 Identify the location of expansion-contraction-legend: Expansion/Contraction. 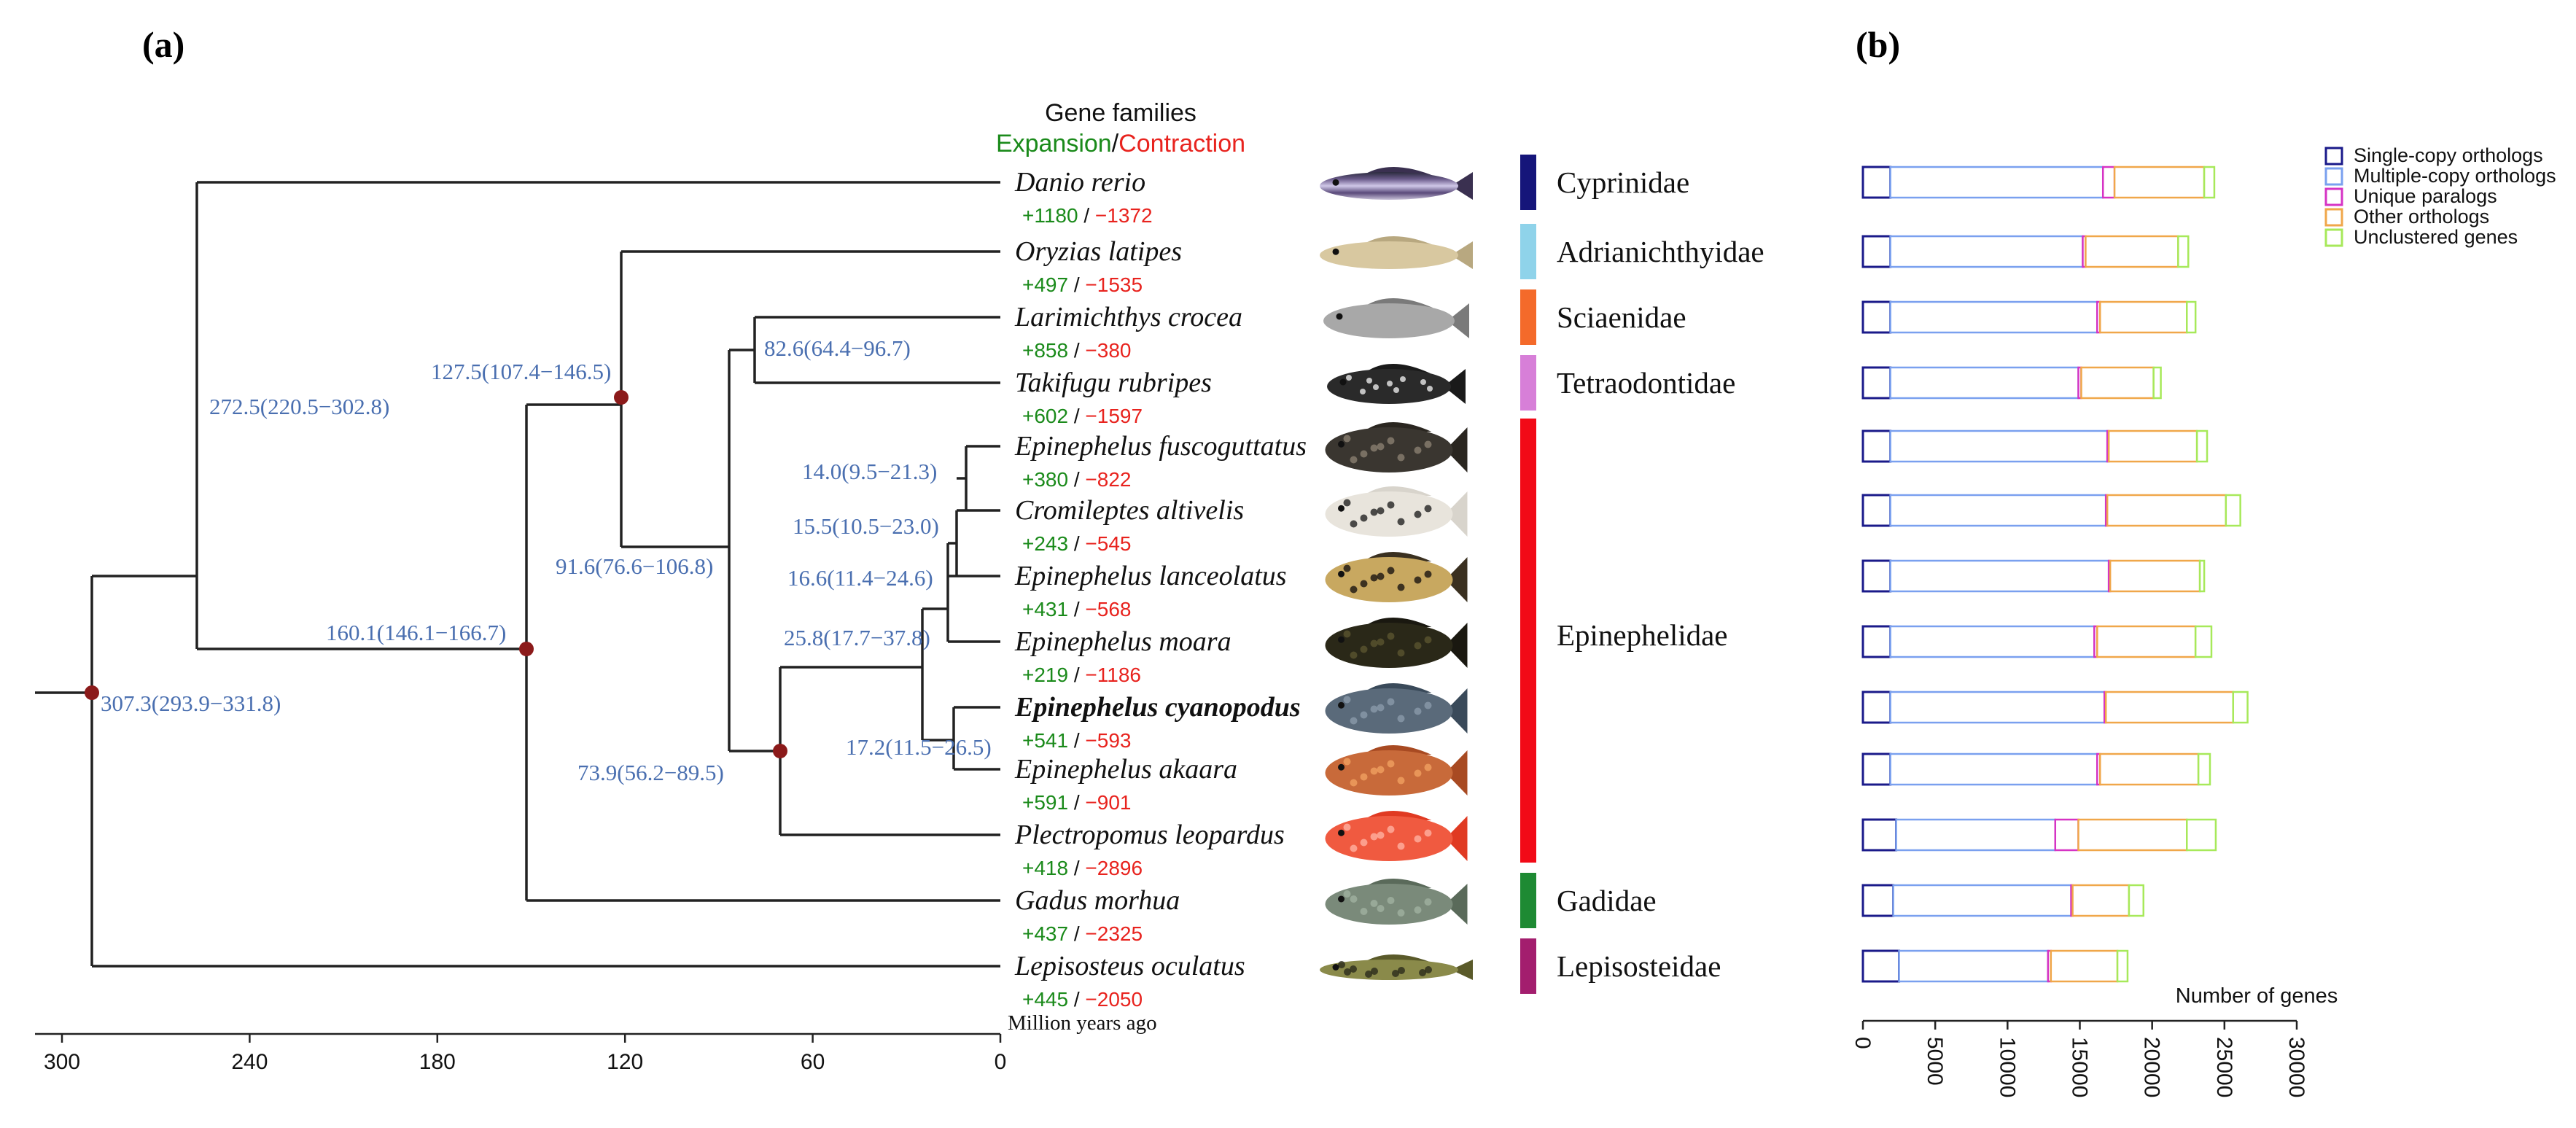
(1120, 143).